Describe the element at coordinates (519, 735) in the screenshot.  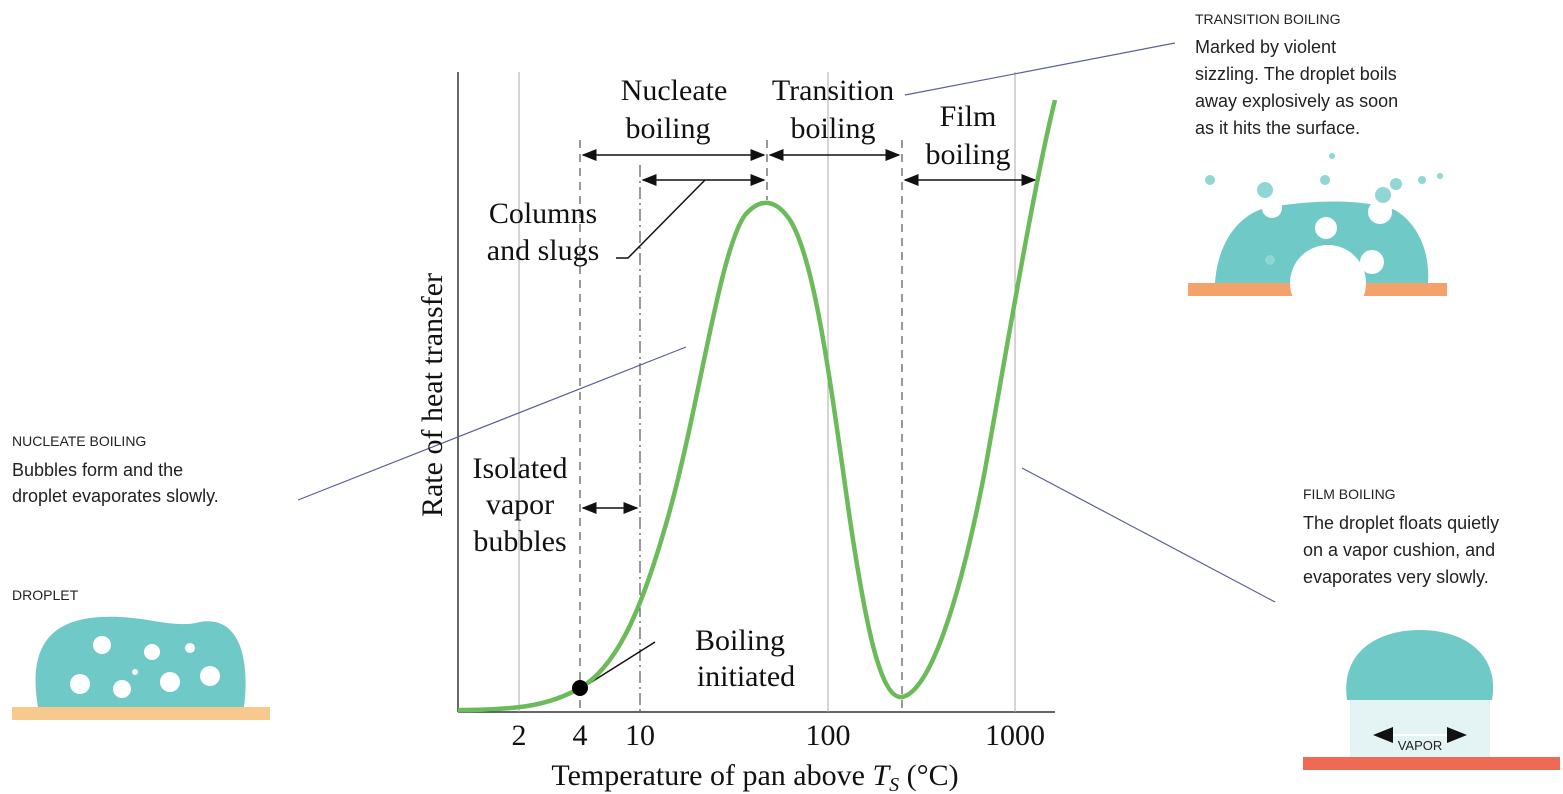
I see `x-tick-label: 2` at that location.